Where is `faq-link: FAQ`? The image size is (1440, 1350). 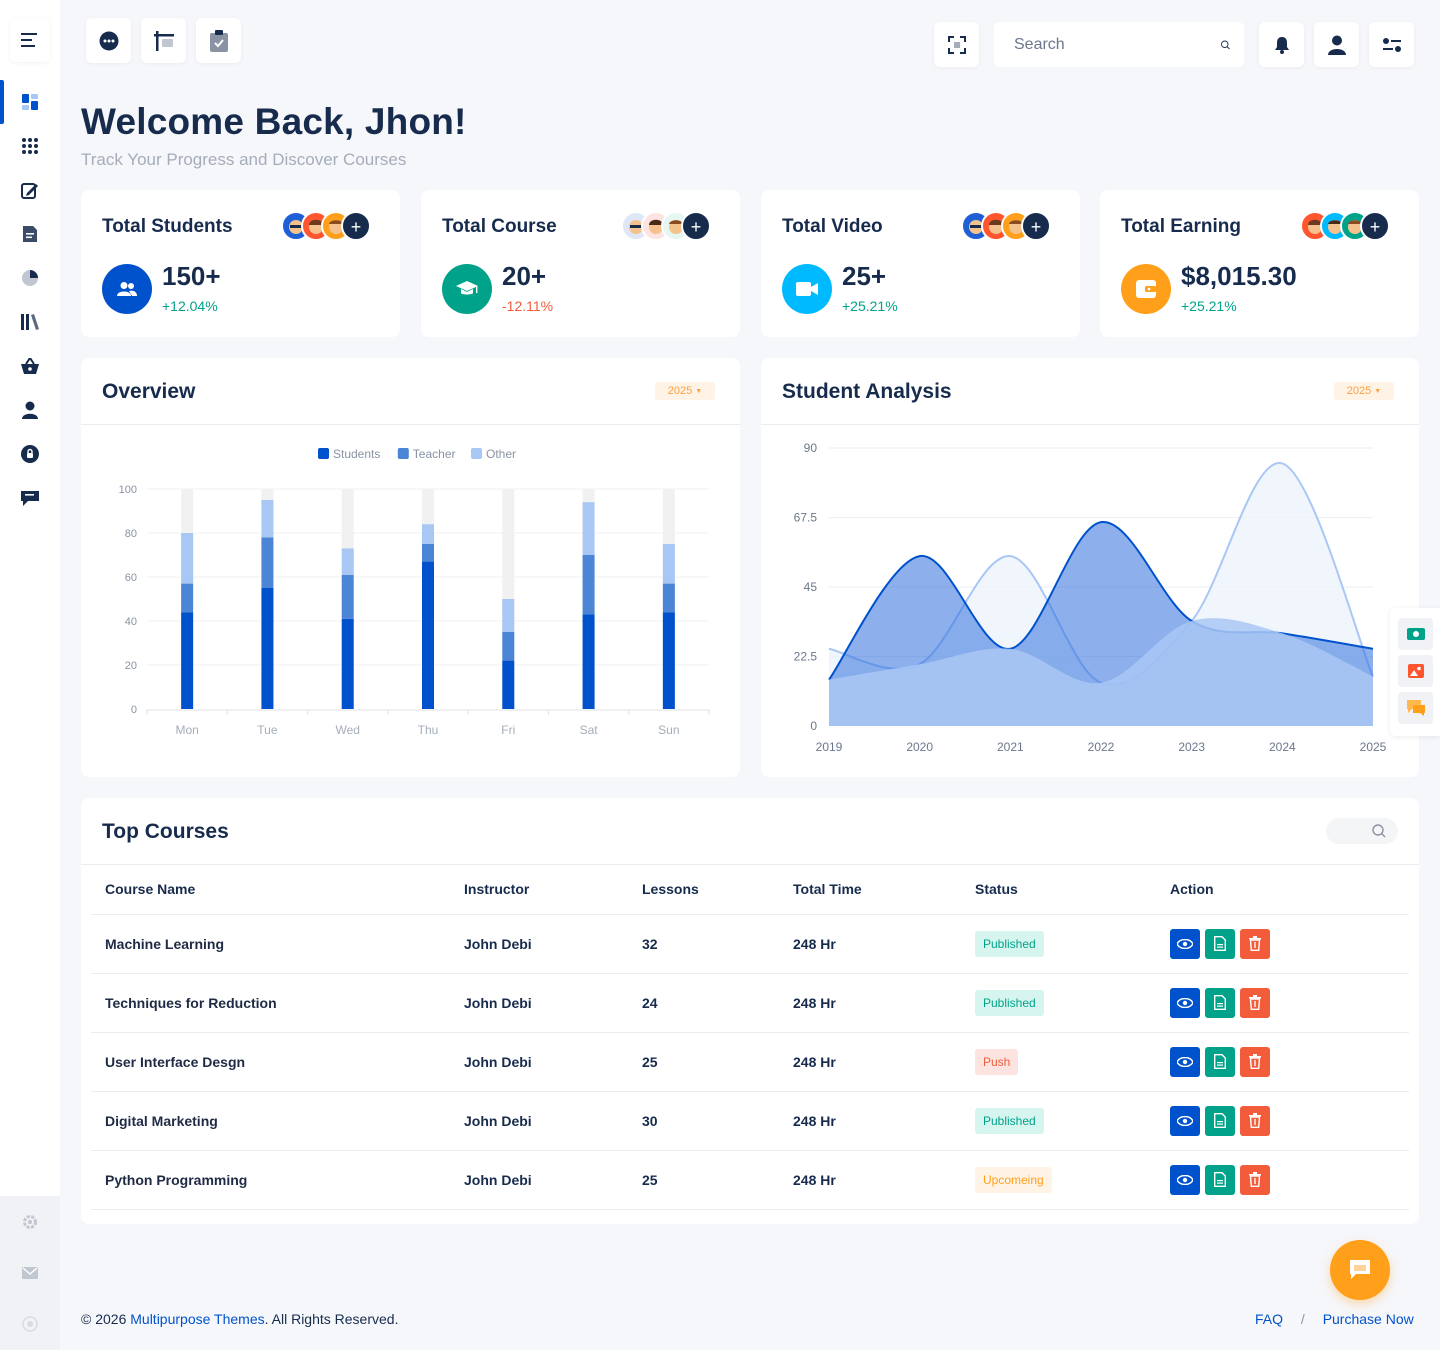
faq-link: FAQ is located at coordinates (1269, 1319).